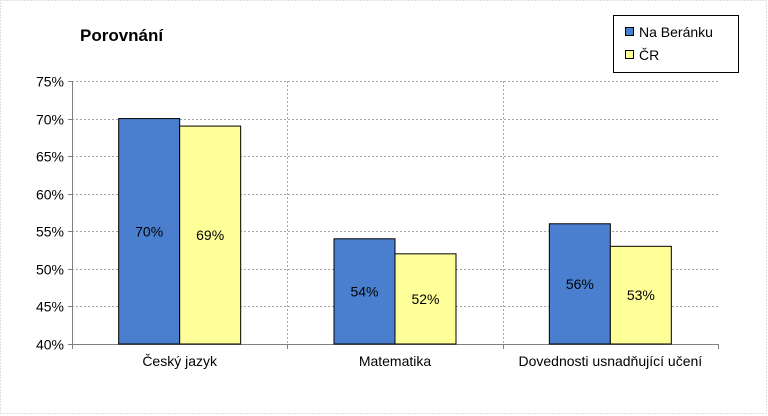  What do you see at coordinates (50, 232) in the screenshot?
I see `y-tick-label: 55%` at bounding box center [50, 232].